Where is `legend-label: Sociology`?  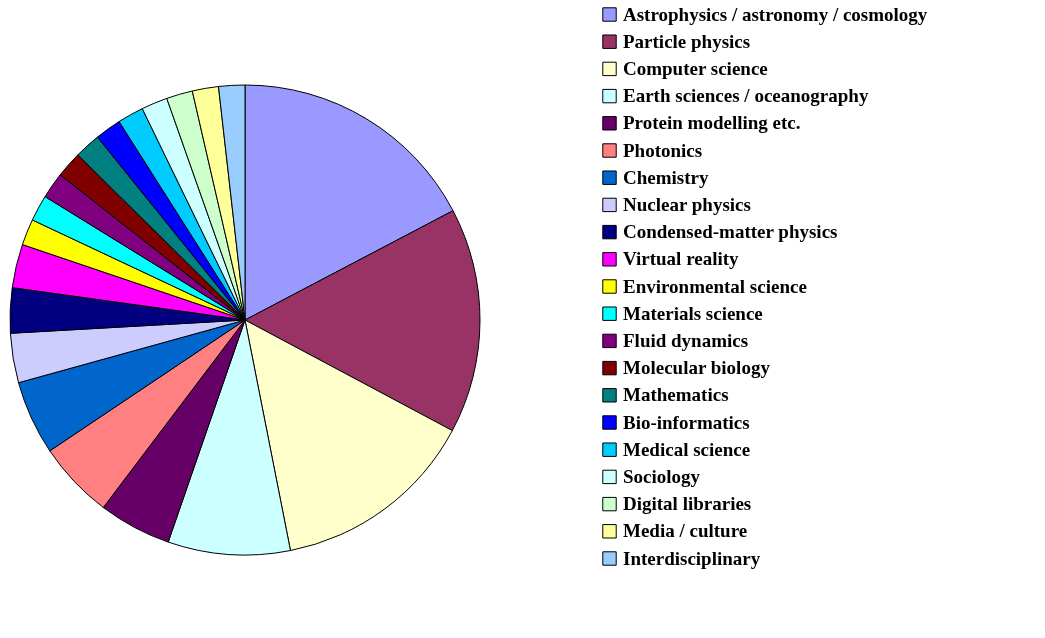
legend-label: Sociology is located at coordinates (662, 476).